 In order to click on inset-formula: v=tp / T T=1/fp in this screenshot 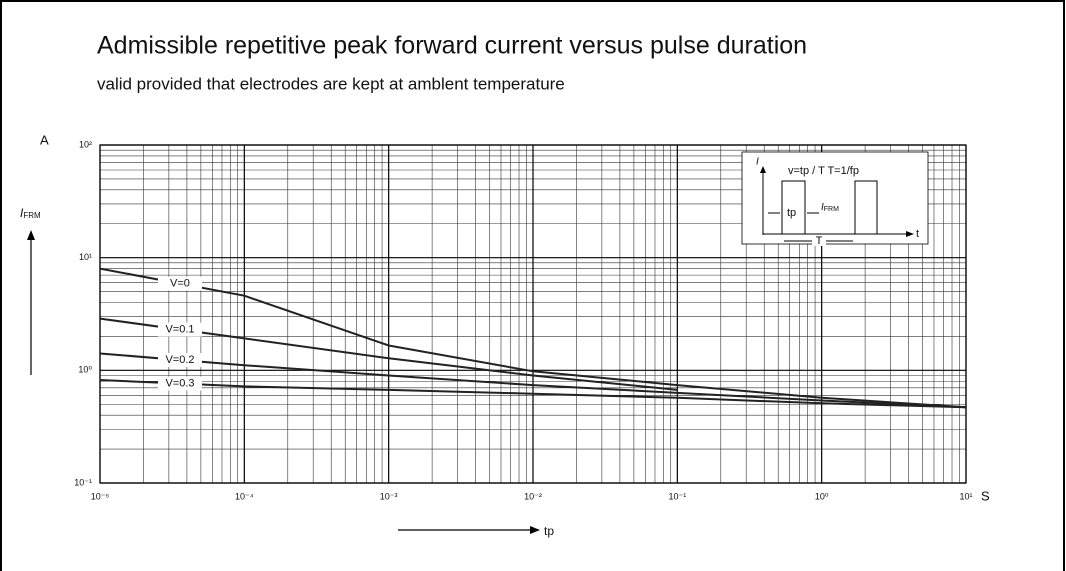, I will do `click(823, 171)`.